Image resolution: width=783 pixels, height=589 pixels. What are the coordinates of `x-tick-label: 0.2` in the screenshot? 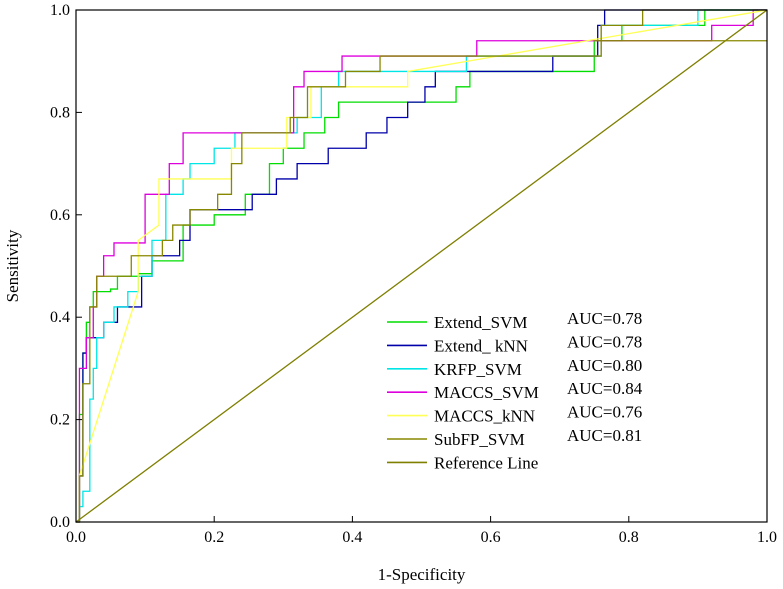 It's located at (214, 537).